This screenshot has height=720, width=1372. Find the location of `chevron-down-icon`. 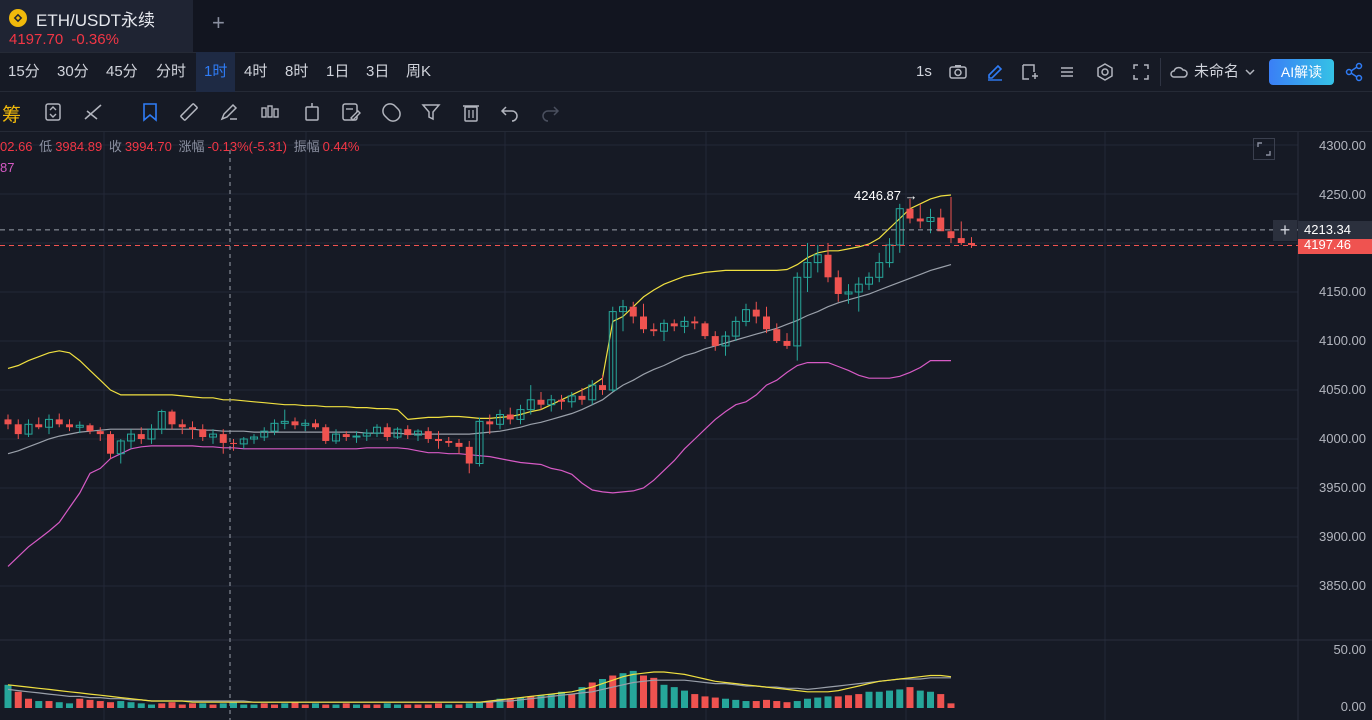

chevron-down-icon is located at coordinates (1250, 72).